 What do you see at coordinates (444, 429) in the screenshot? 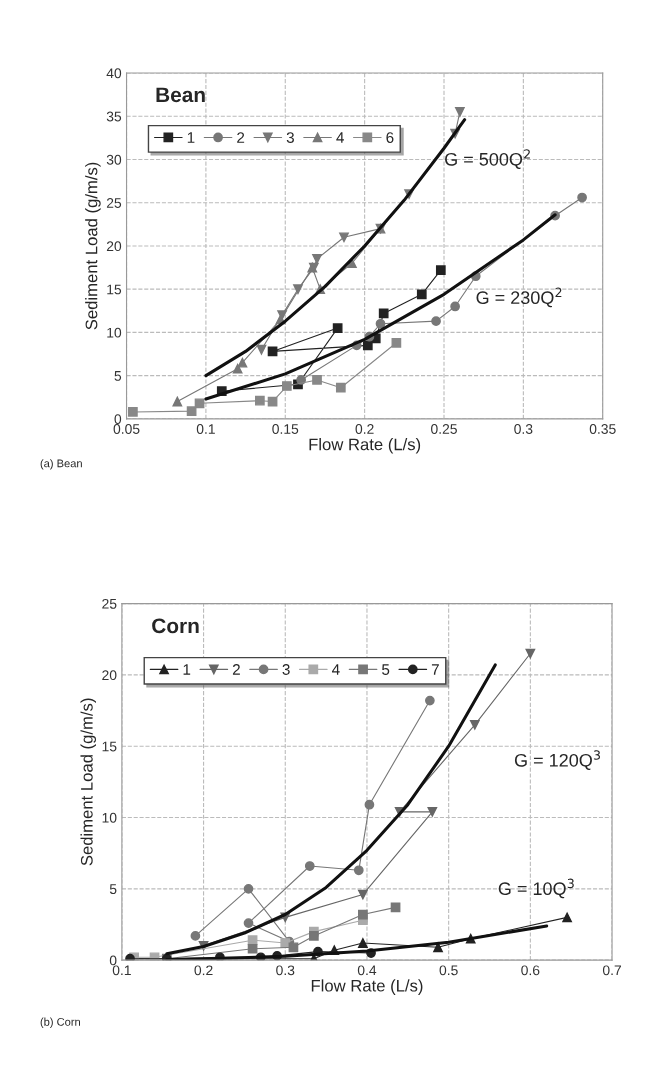
I see `x-tick-label: 0.25` at bounding box center [444, 429].